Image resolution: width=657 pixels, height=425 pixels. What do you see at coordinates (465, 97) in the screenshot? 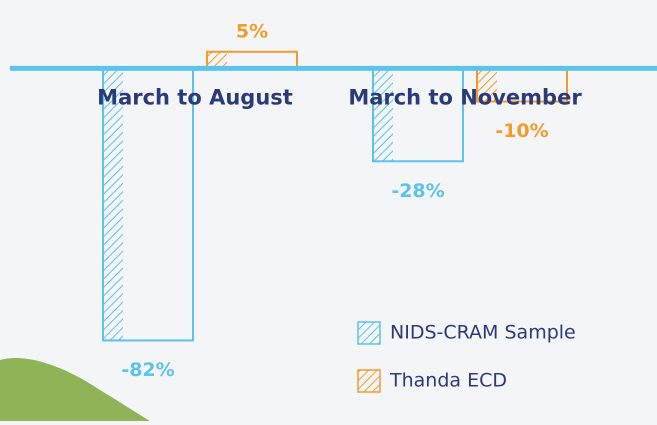
I see `x-tick-label: March to November` at bounding box center [465, 97].